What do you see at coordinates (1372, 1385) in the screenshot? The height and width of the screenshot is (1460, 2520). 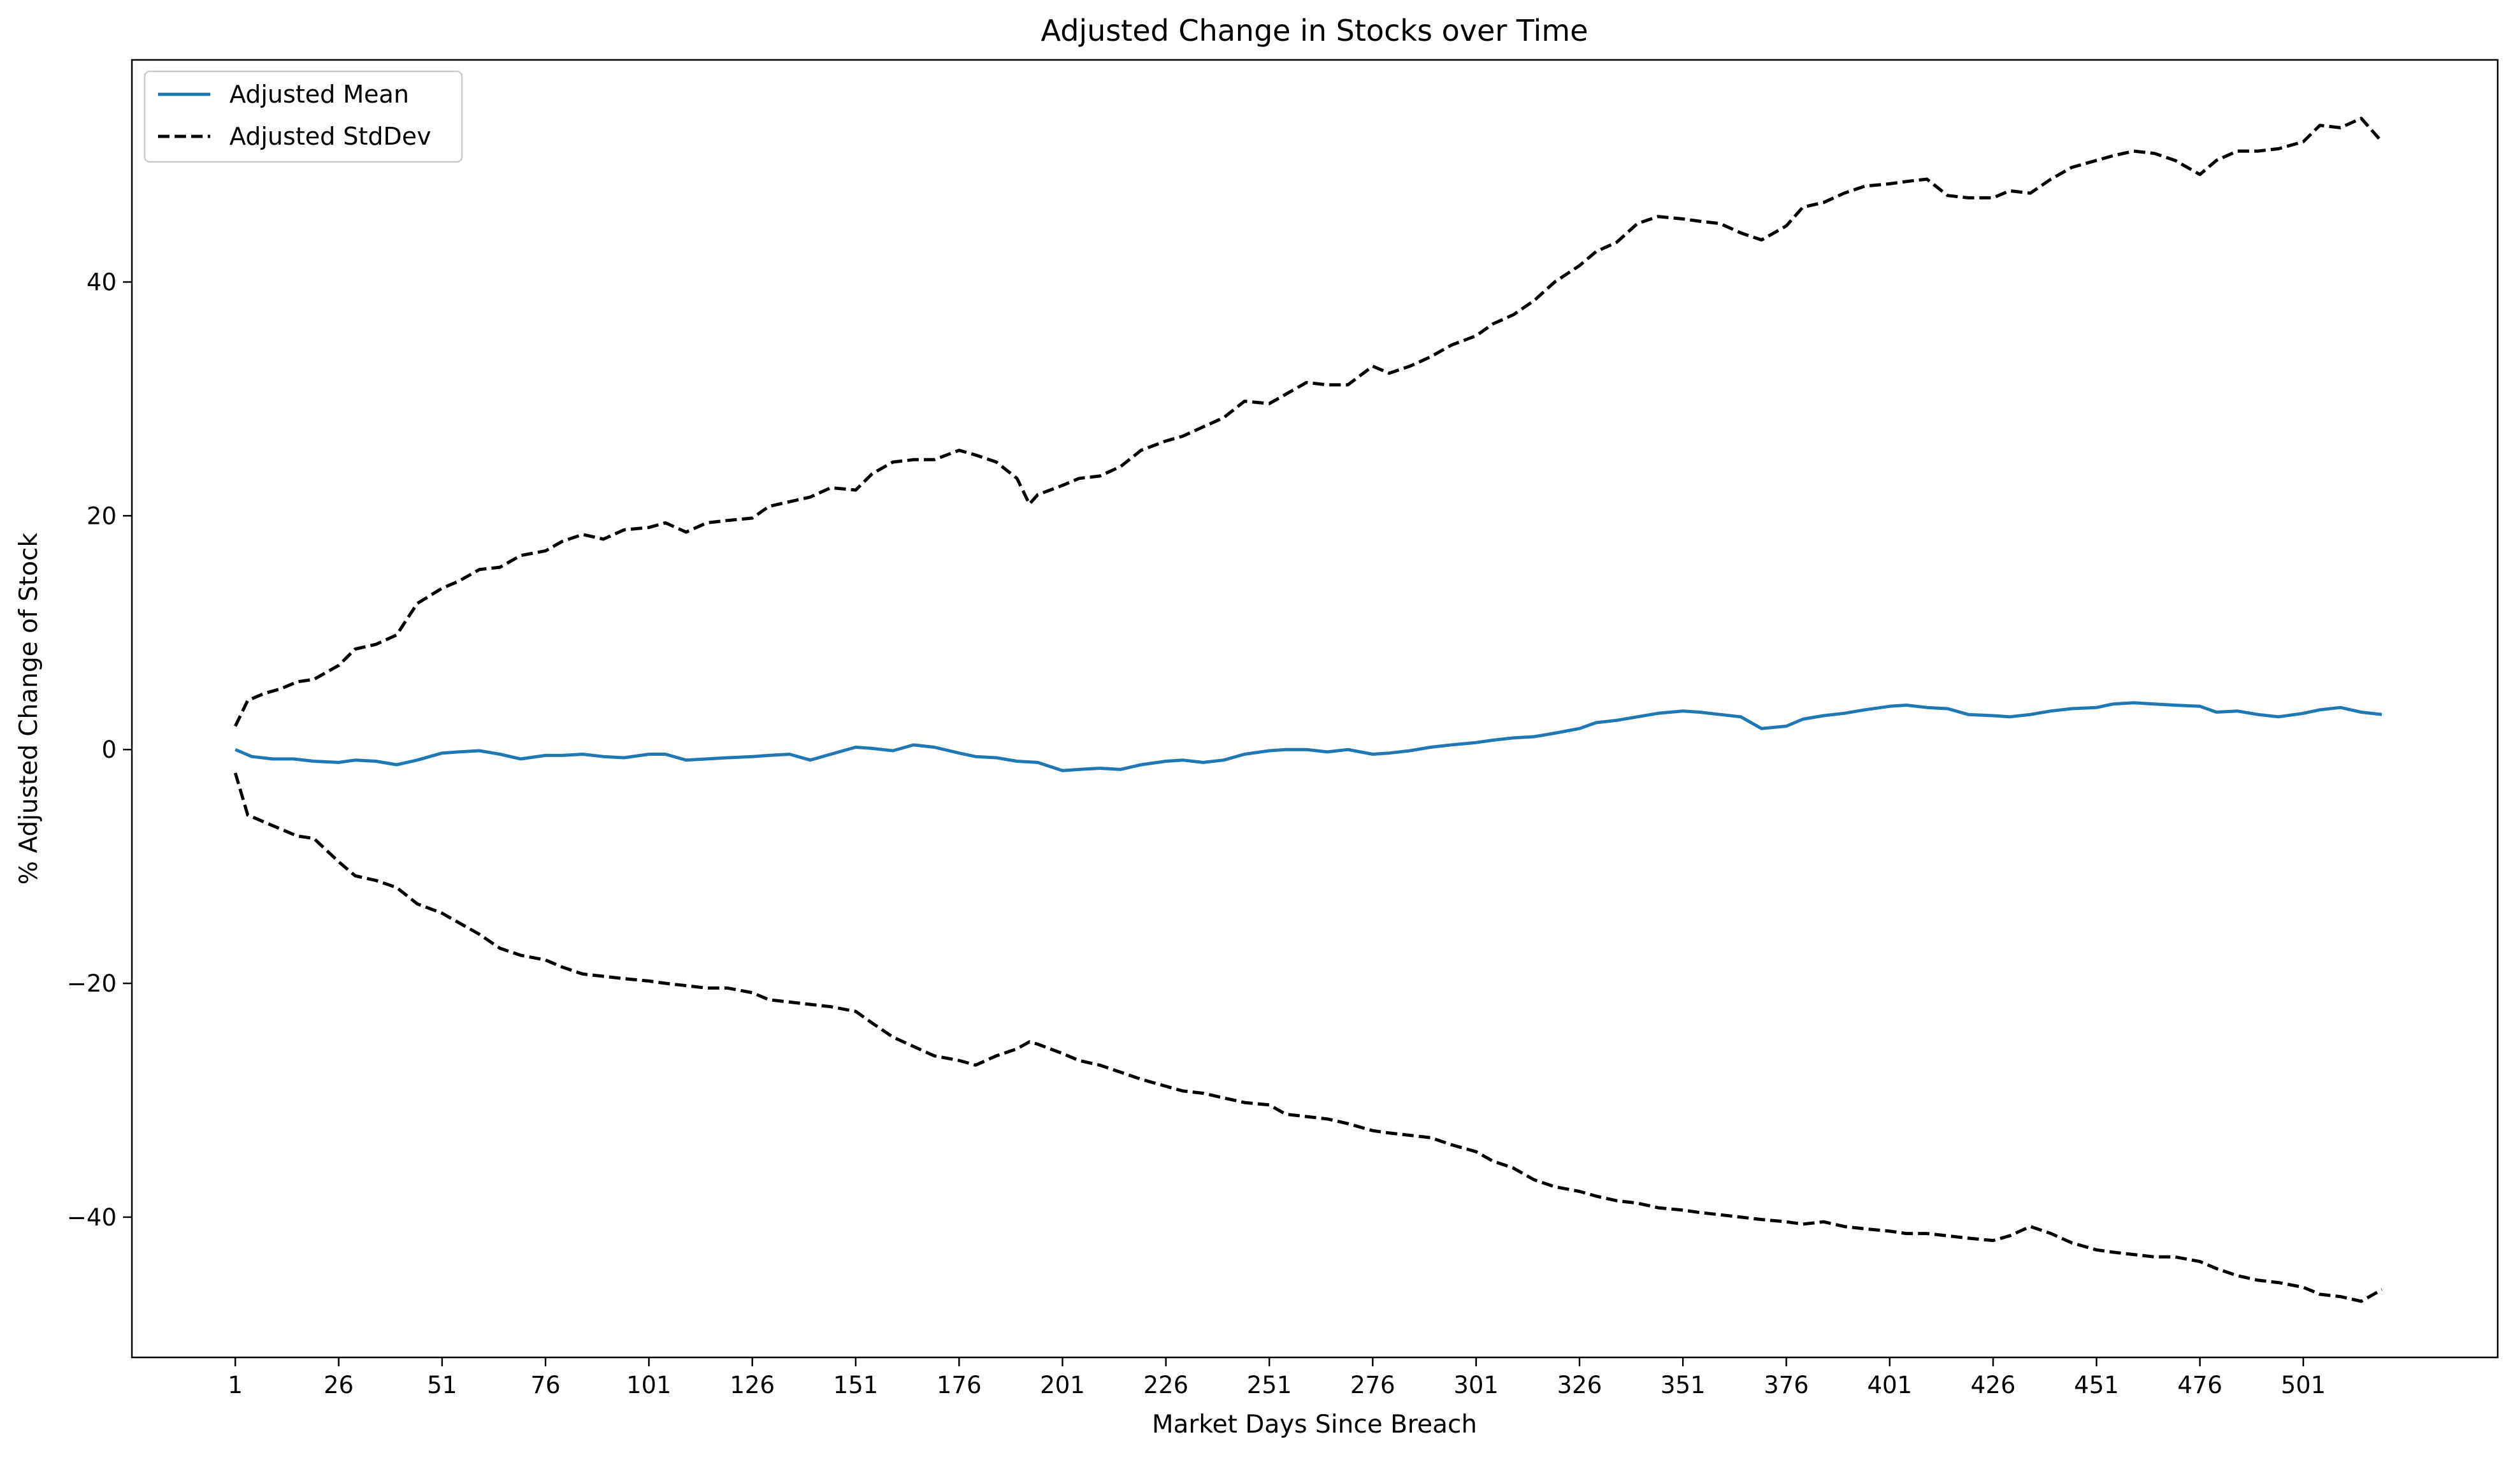 I see `x-tick-label: 276` at bounding box center [1372, 1385].